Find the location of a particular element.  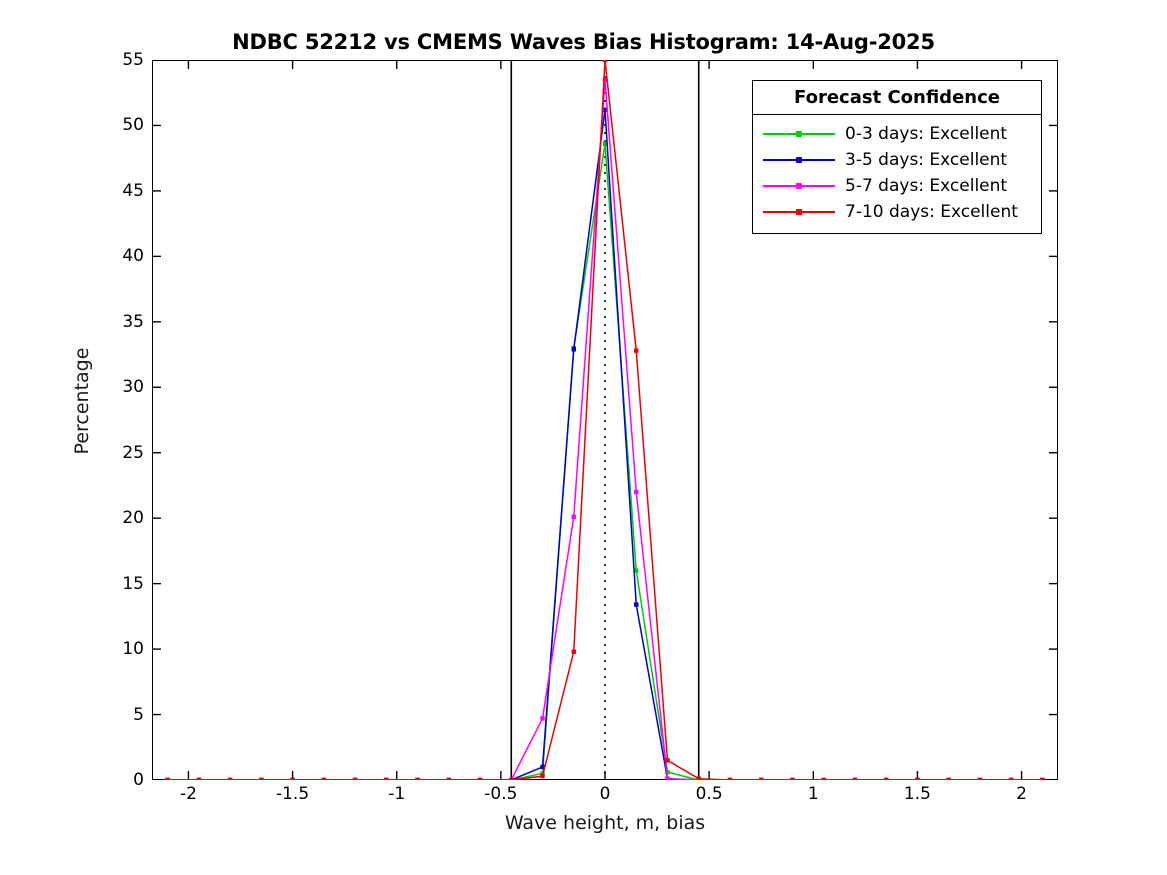

y-tick-label: 15 is located at coordinates (133, 583).